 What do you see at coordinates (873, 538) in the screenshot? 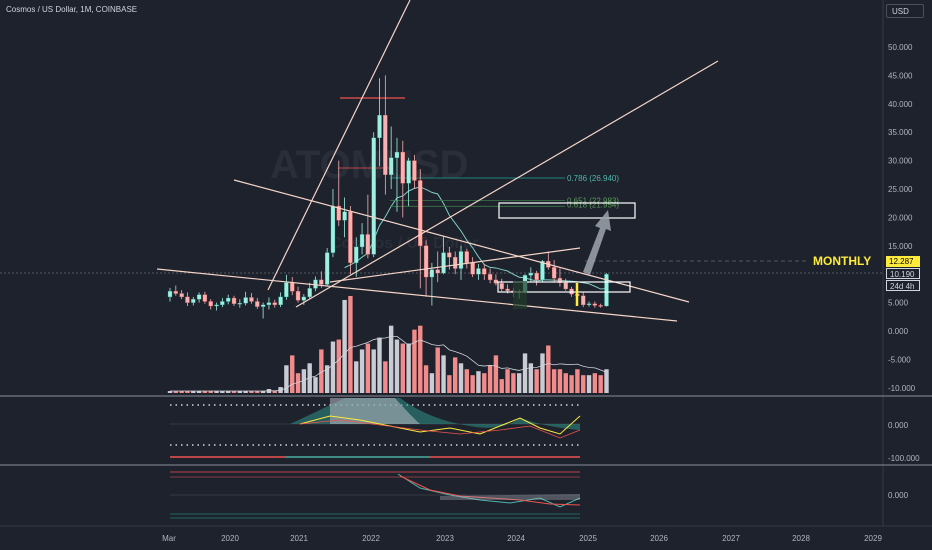
I see `x-tick-label: 2029` at bounding box center [873, 538].